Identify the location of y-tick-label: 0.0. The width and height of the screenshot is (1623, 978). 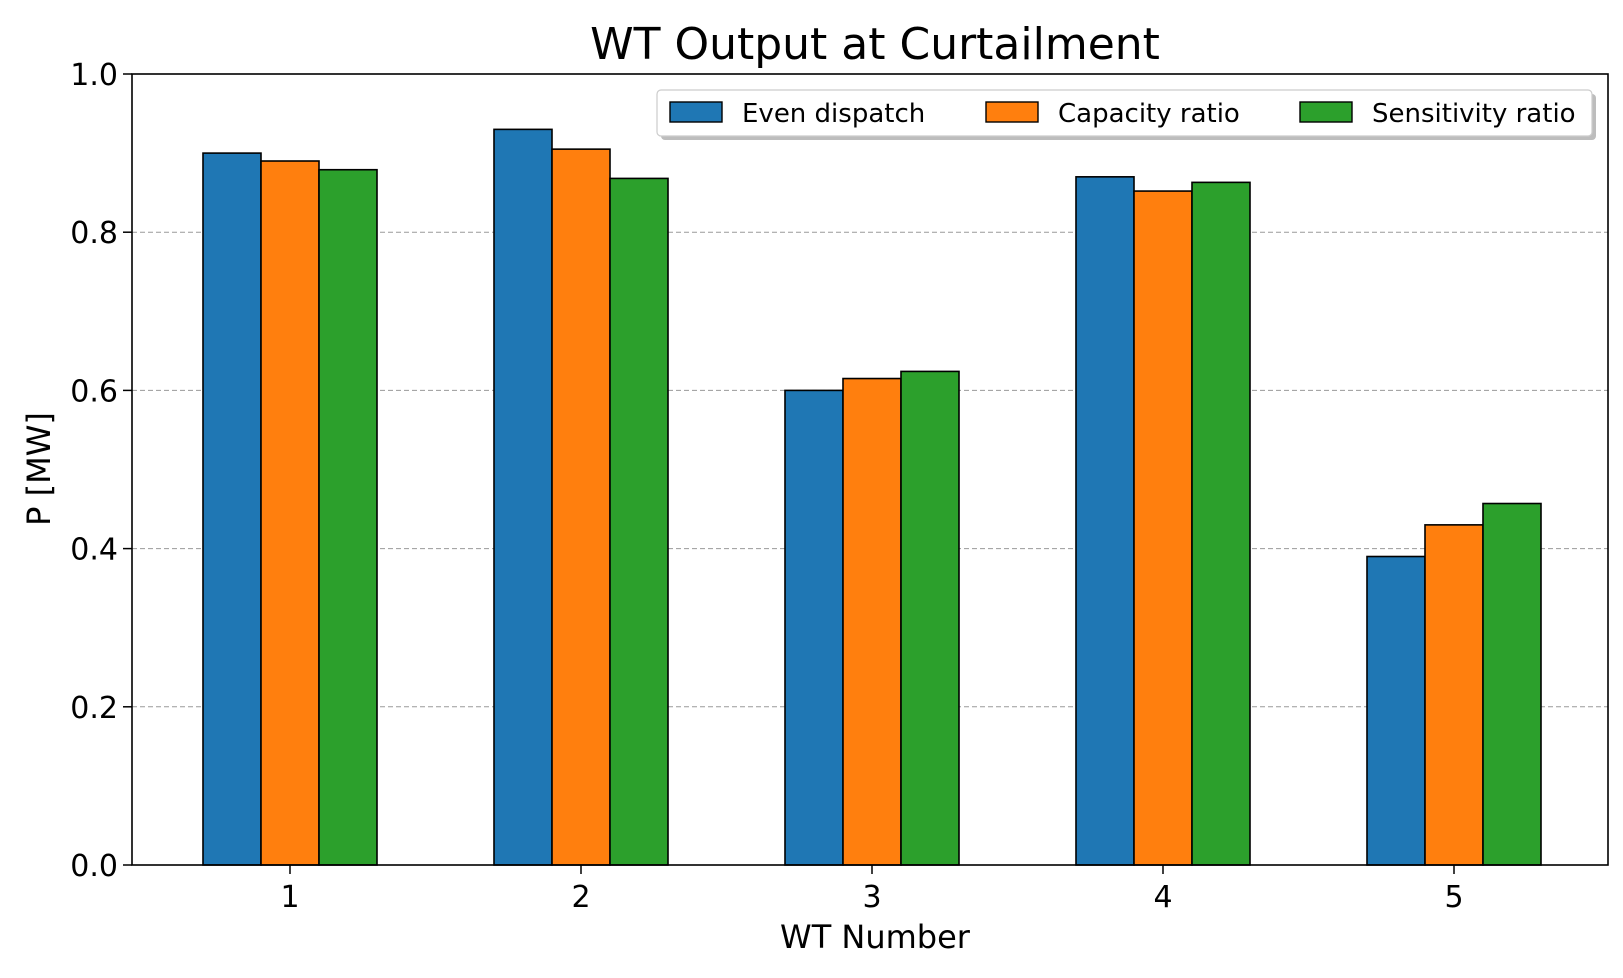
(94, 866).